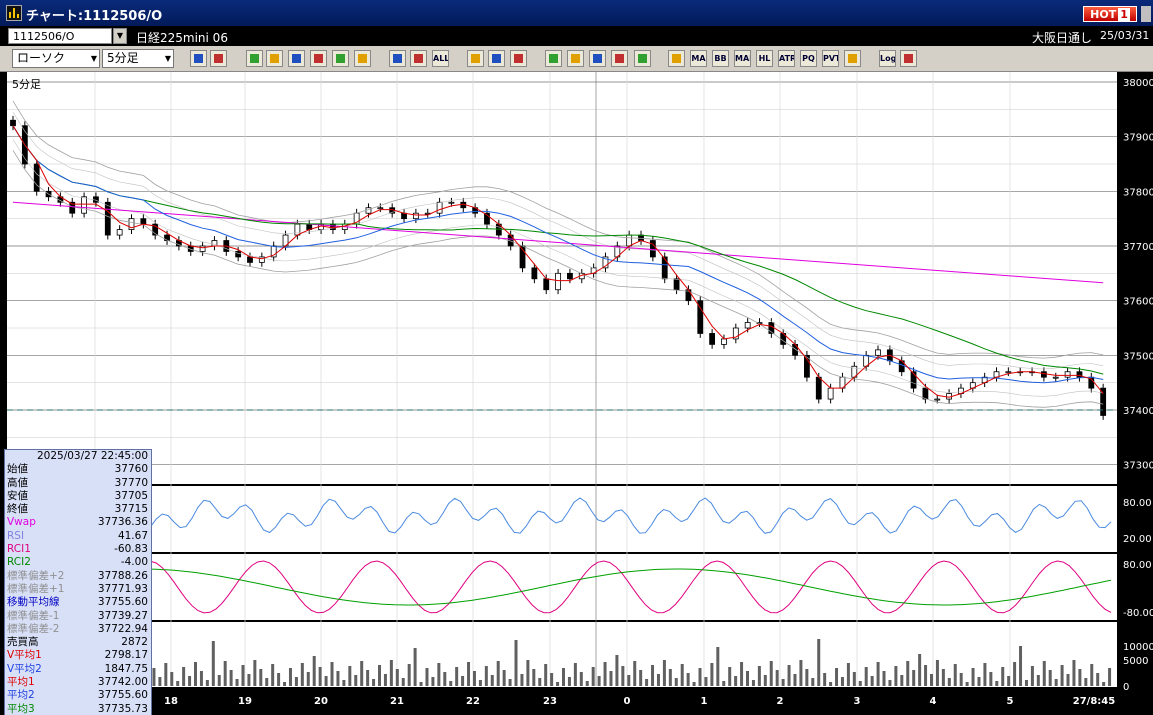  What do you see at coordinates (1094, 701) in the screenshot?
I see `time-tick-label: 27/8:45` at bounding box center [1094, 701].